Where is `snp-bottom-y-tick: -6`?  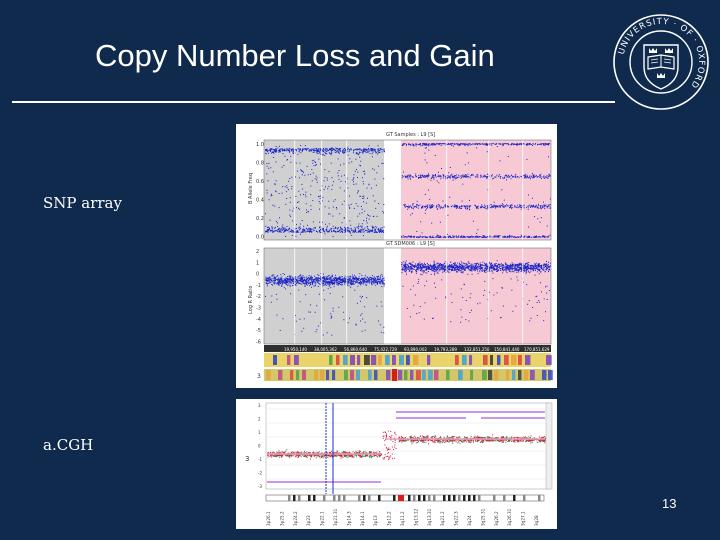 snp-bottom-y-tick: -6 is located at coordinates (258, 342).